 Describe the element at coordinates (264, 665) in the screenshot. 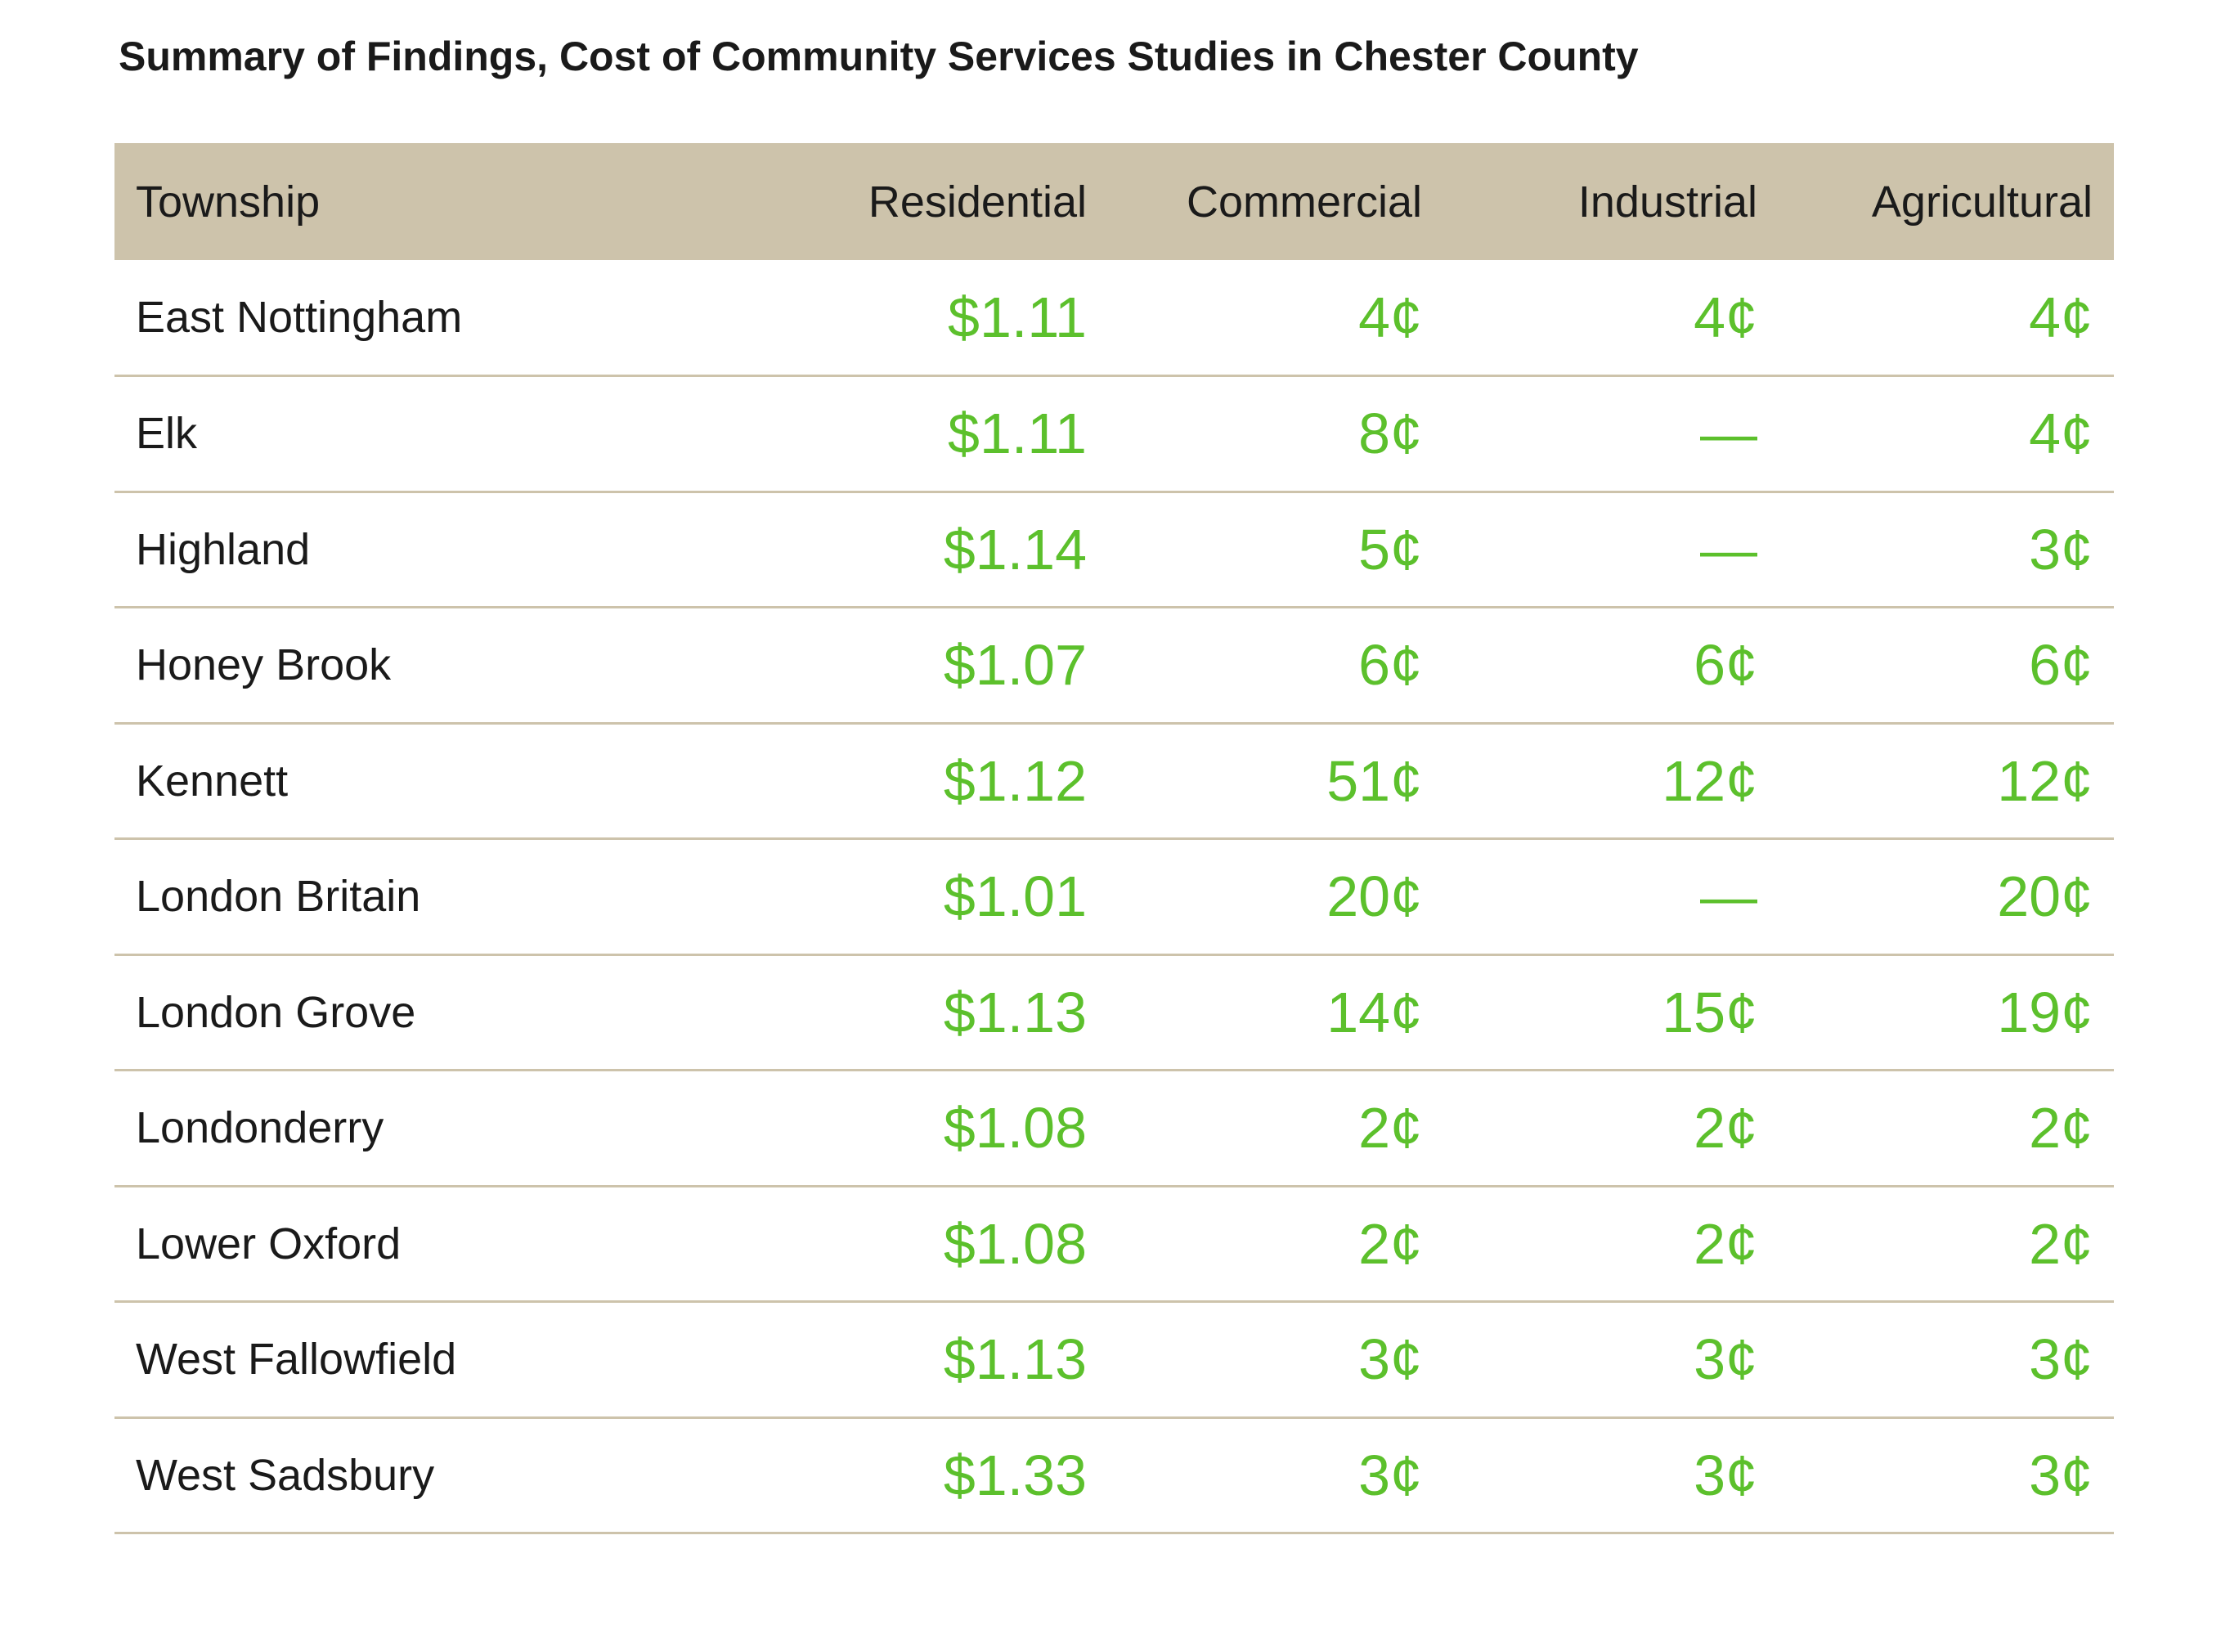

I see `township-cell: Honey Brook` at that location.